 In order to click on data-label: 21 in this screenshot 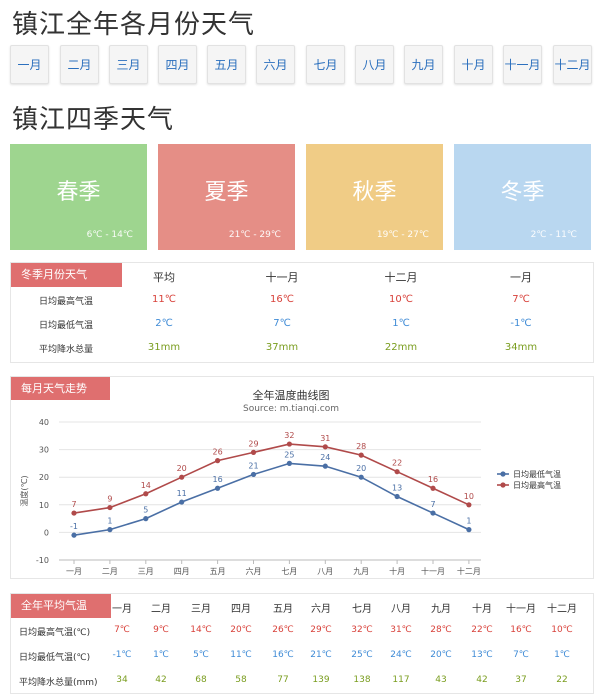, I will do `click(253, 465)`.